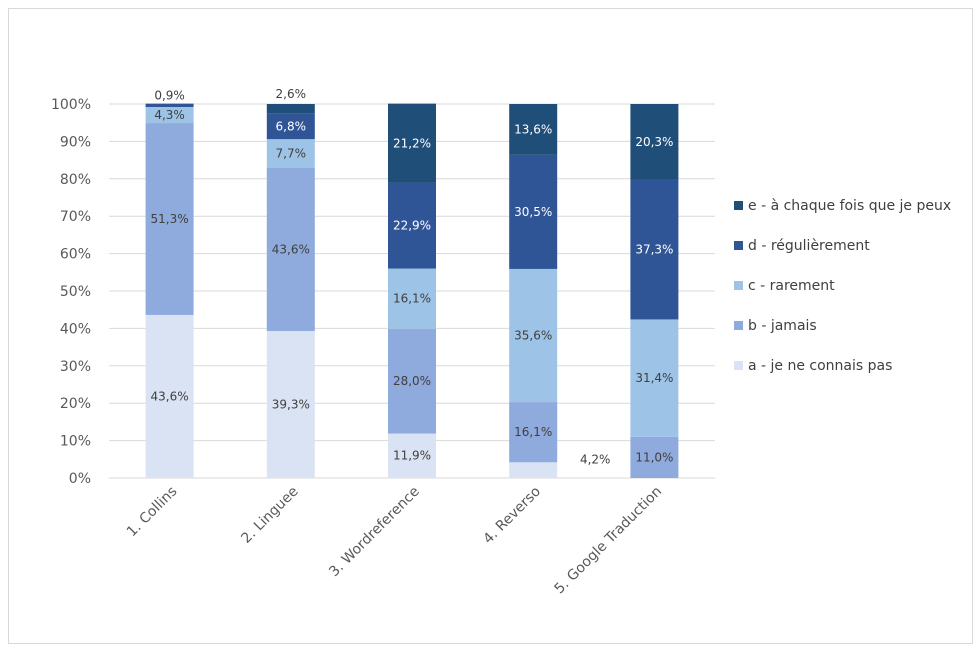 This screenshot has width=979, height=649. I want to click on data-label: 4,3%, so click(169, 115).